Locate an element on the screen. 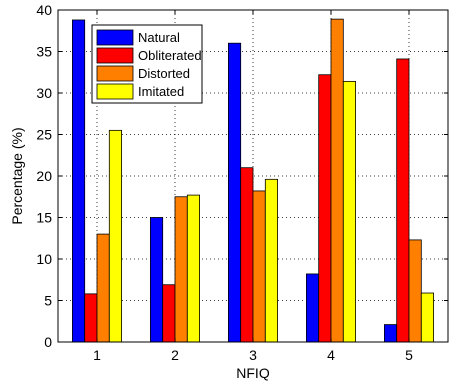  legend-label-obliterated: Obliterated is located at coordinates (170, 55).